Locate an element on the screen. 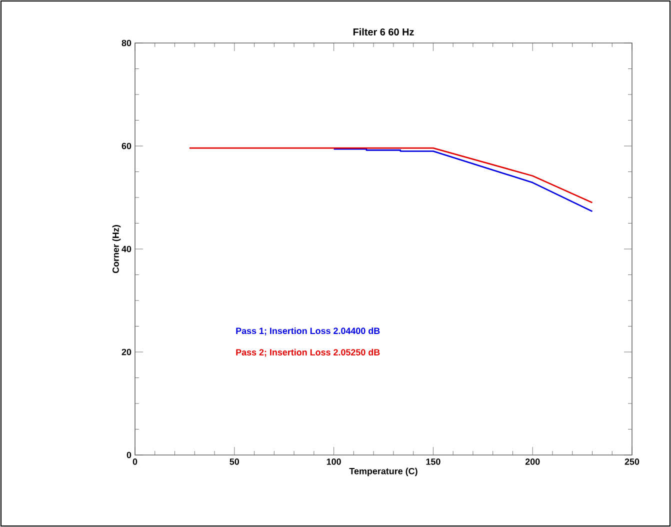 The image size is (671, 527). x-tick-label: 200 is located at coordinates (532, 461).